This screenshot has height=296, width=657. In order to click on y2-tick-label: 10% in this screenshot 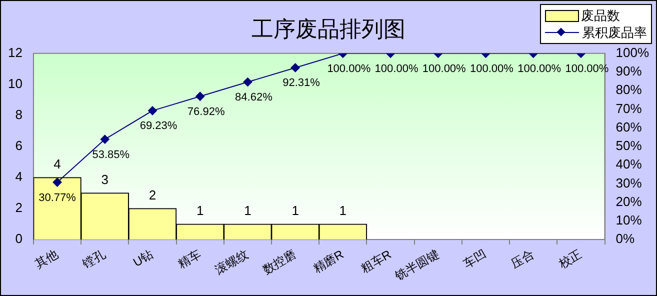, I will do `click(629, 220)`.